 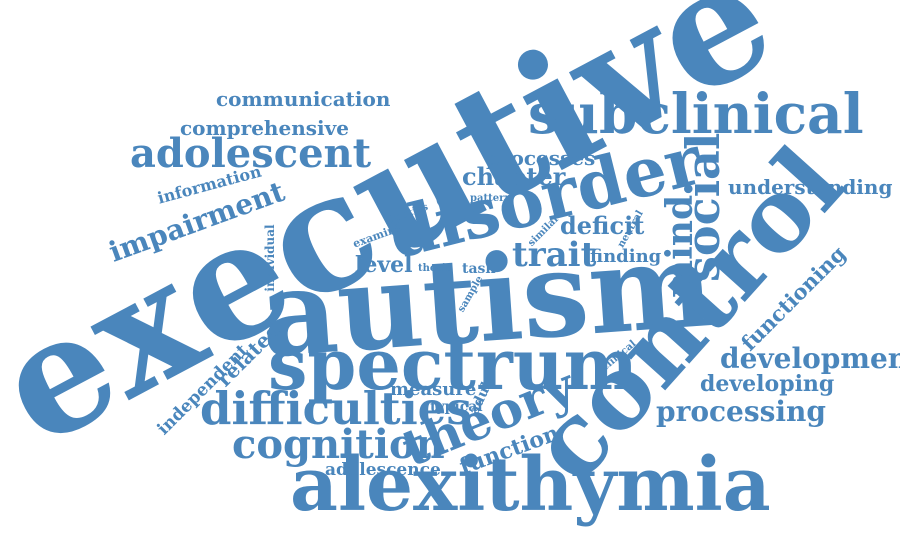 What do you see at coordinates (435, 268) in the screenshot?
I see `word-thesis: thesis` at bounding box center [435, 268].